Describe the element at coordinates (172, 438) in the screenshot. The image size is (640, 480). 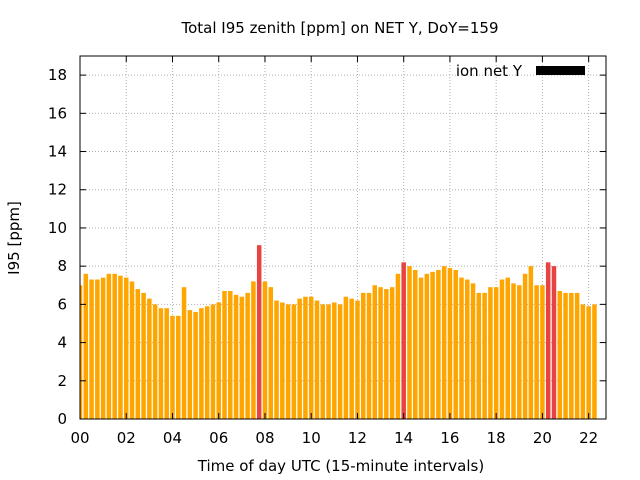
I see `x-tick-label: 04` at that location.